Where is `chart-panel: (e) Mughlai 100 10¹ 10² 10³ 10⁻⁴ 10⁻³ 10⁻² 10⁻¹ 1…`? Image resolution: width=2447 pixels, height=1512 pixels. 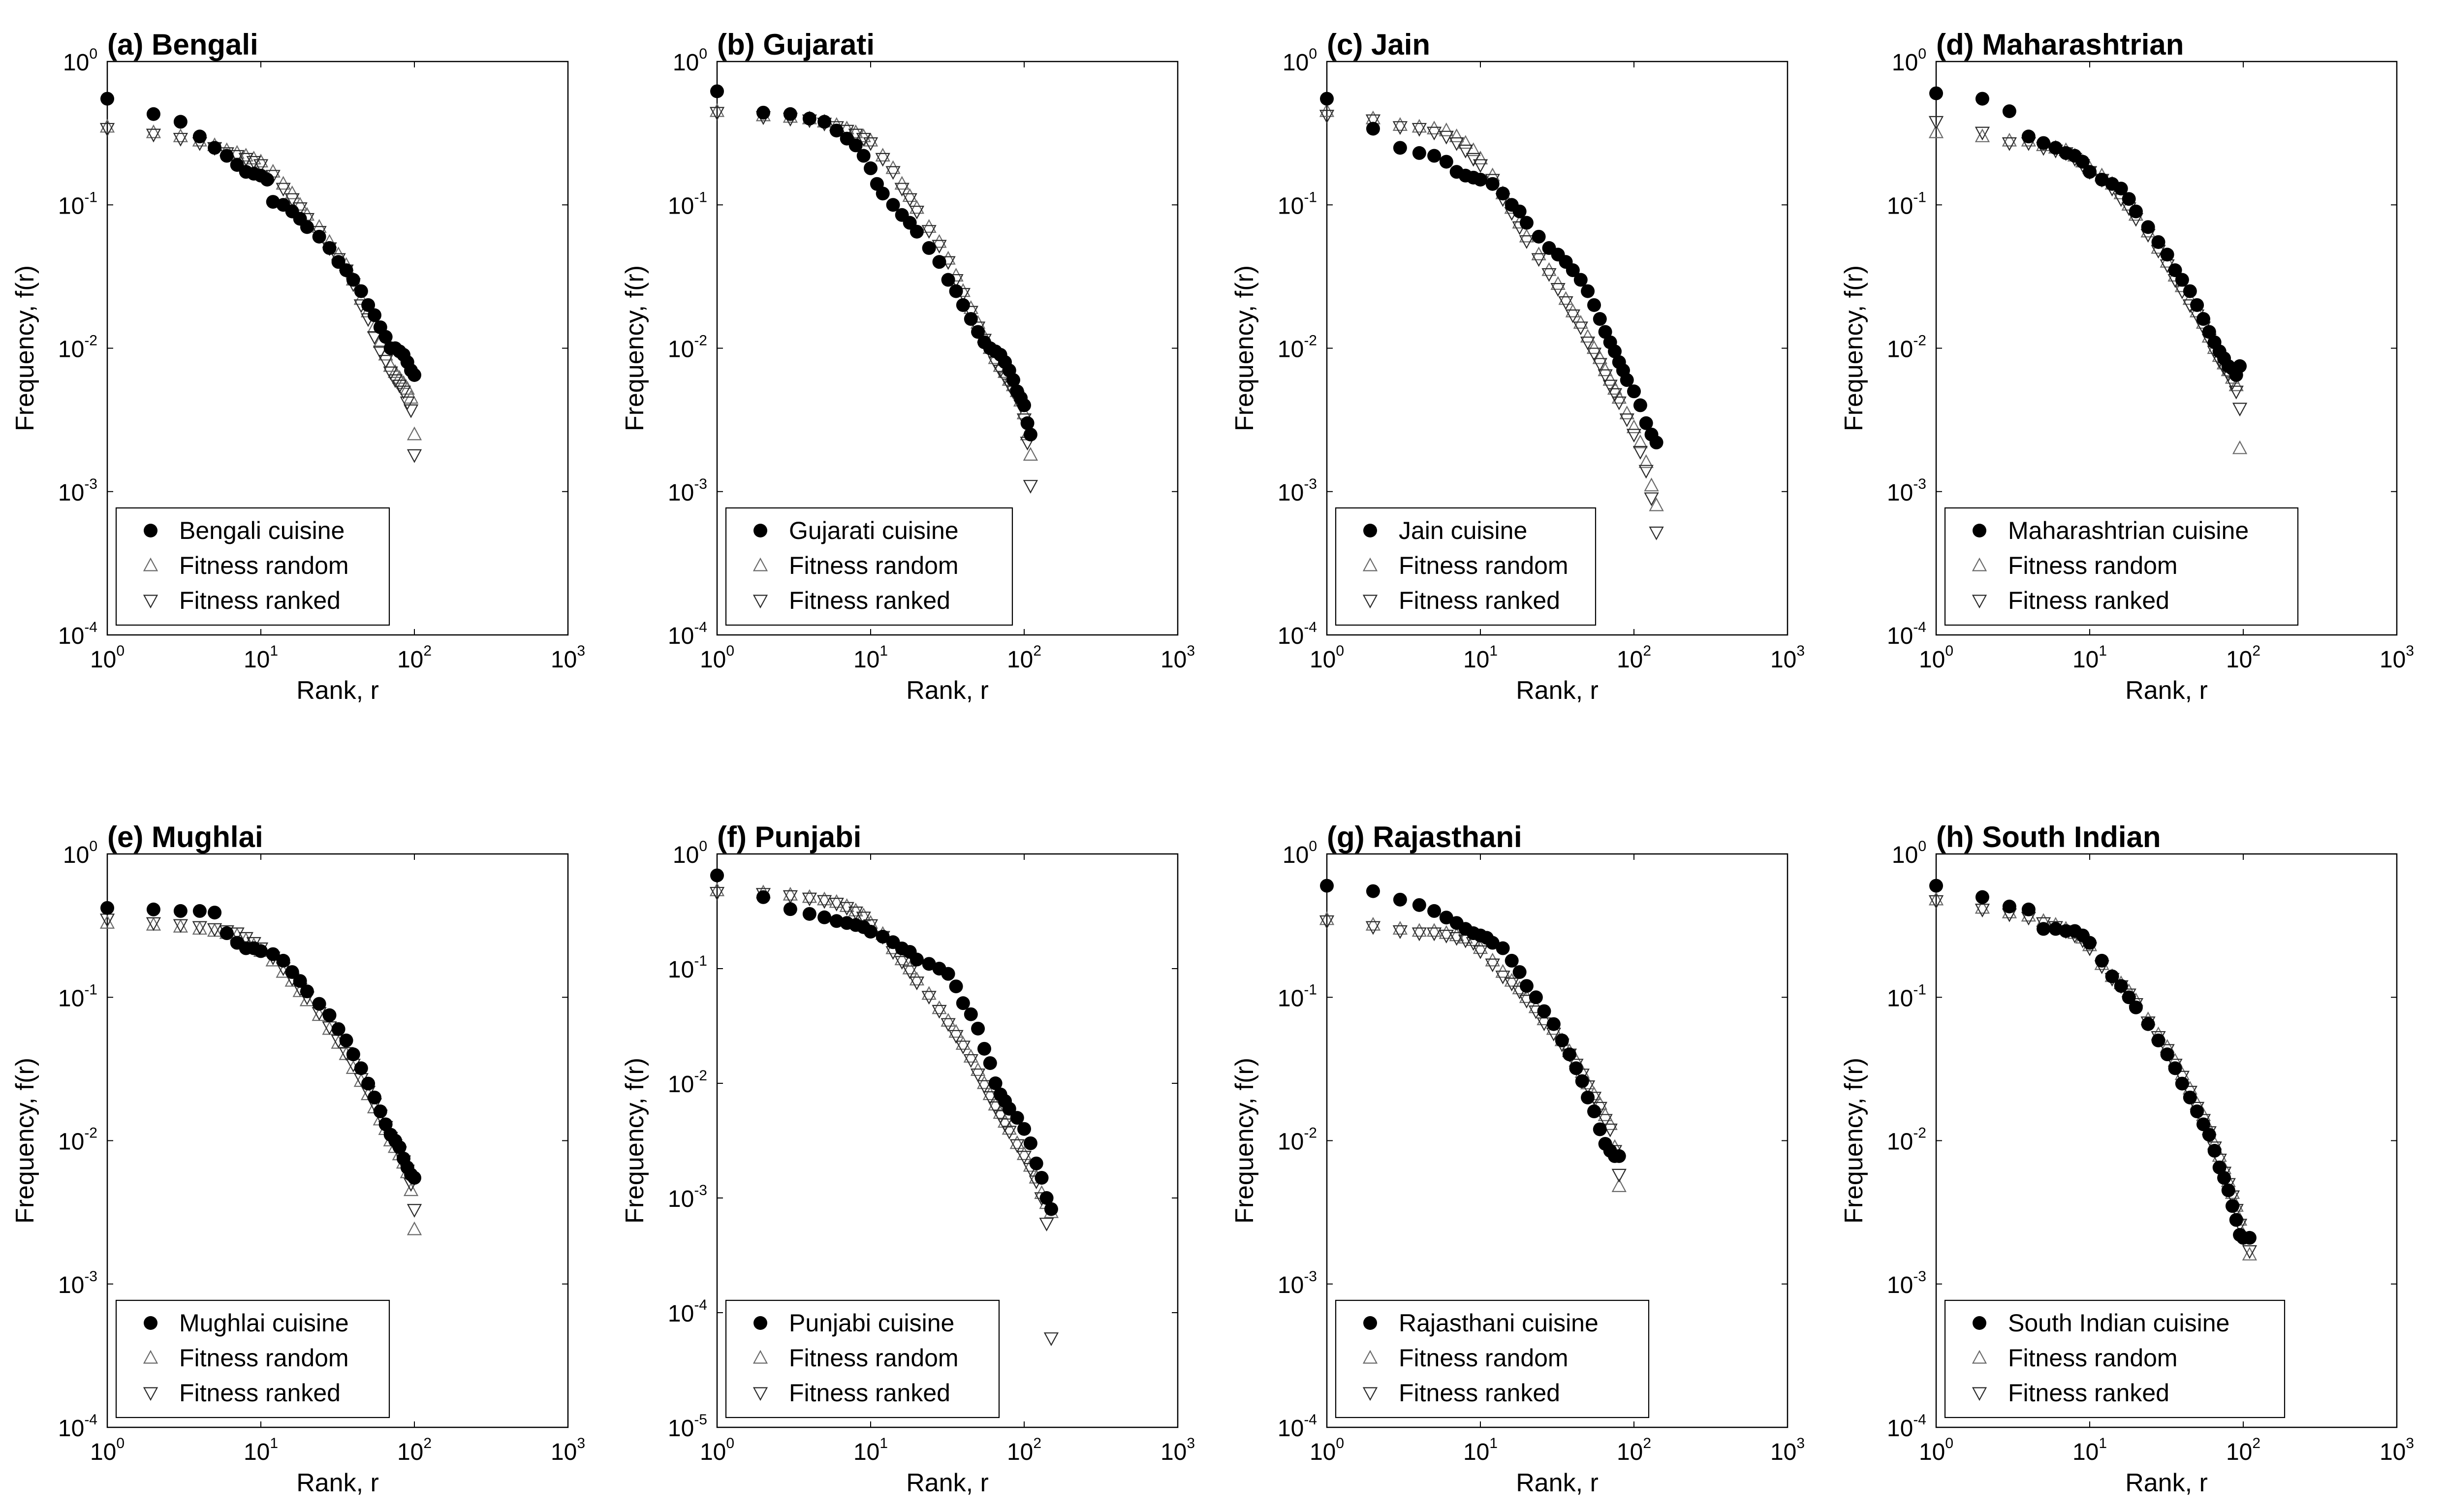 chart-panel: (e) Mughlai 100 10¹ 10² 10³ 10⁻⁴ 10⁻³ 10⁻² 10⁻¹ 1… is located at coordinates (298, 1158).